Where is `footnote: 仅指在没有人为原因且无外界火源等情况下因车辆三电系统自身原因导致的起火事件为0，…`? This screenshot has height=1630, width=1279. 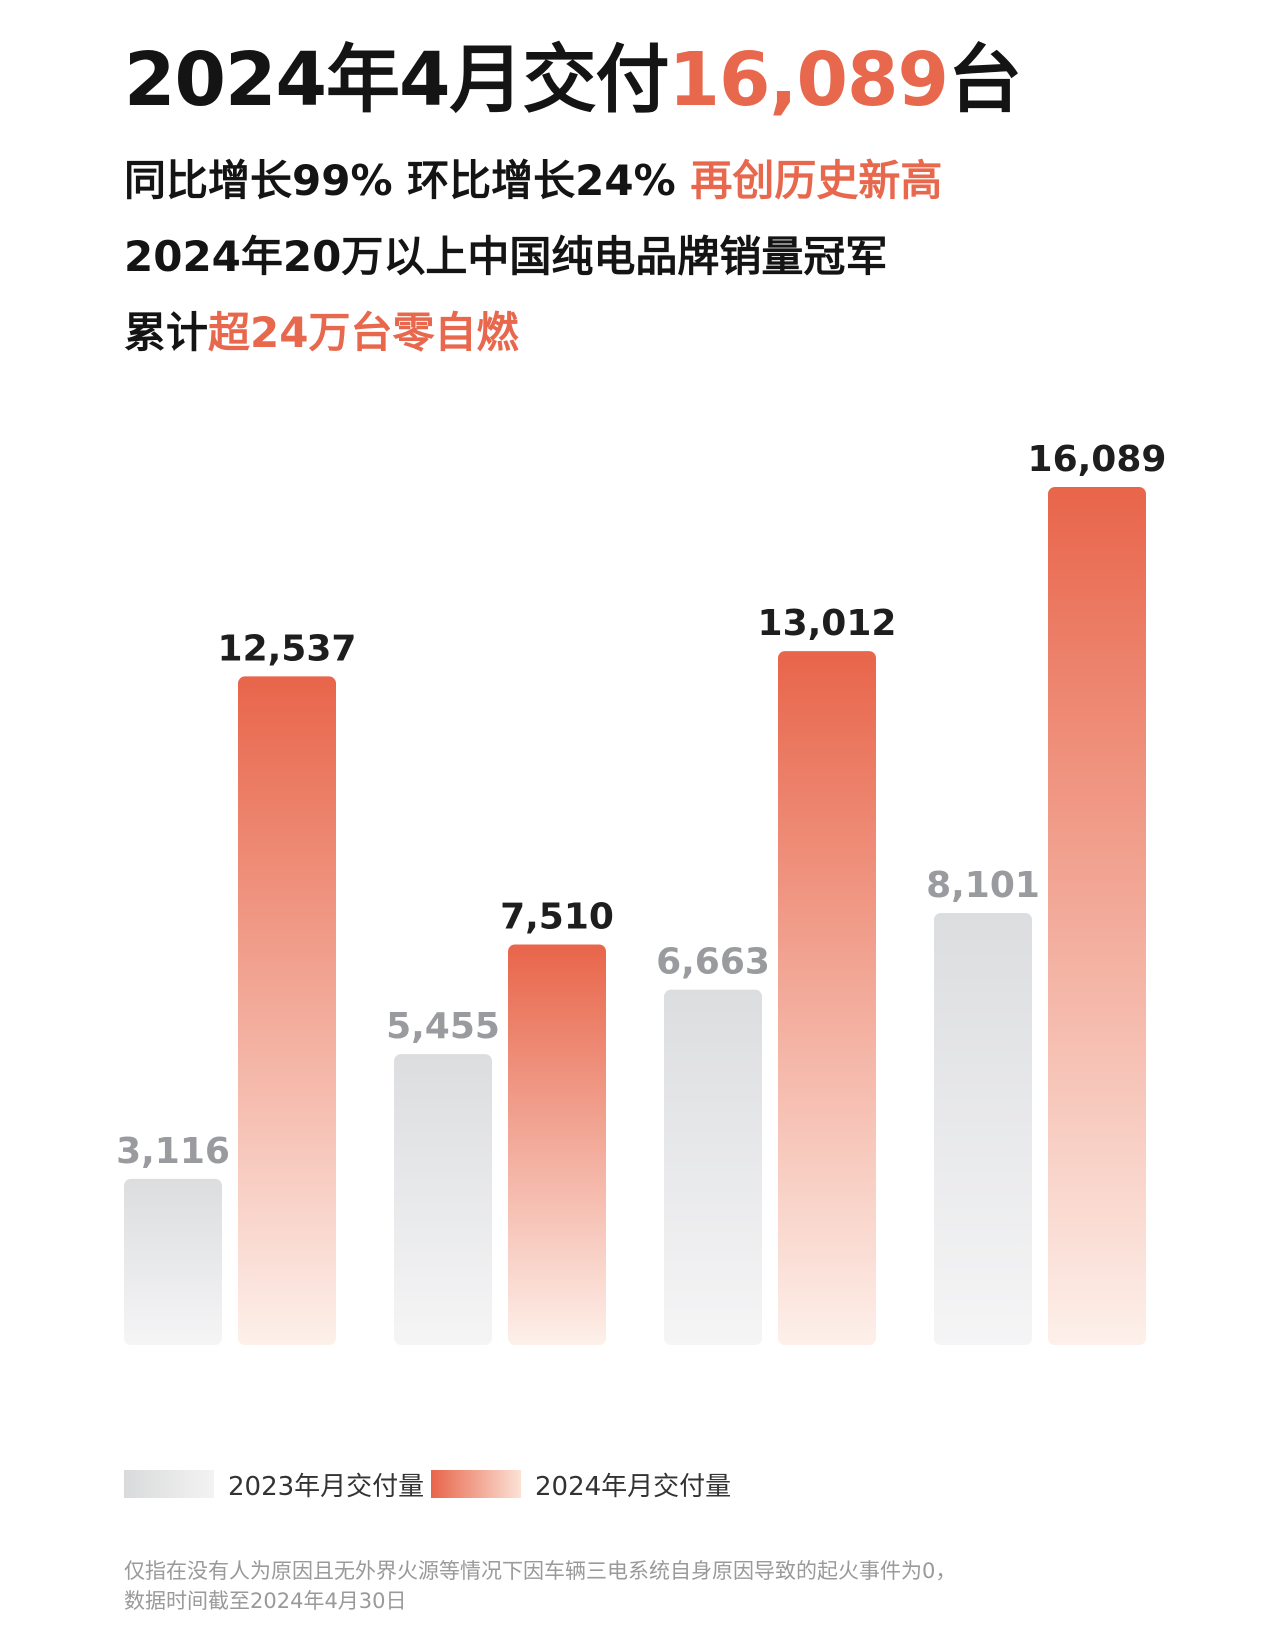 footnote: 仅指在没有人为原因且无外界火源等情况下因车辆三电系统自身原因导致的起火事件为0，… is located at coordinates (540, 1586).